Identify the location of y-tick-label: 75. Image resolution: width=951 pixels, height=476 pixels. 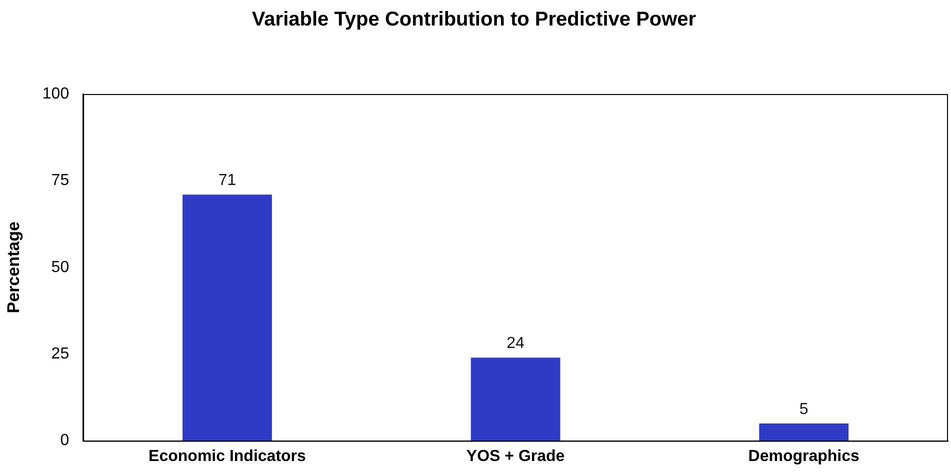
(60, 181).